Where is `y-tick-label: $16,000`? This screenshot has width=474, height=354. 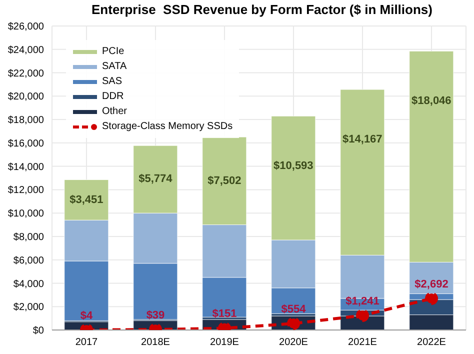 y-tick-label: $16,000 is located at coordinates (26, 144).